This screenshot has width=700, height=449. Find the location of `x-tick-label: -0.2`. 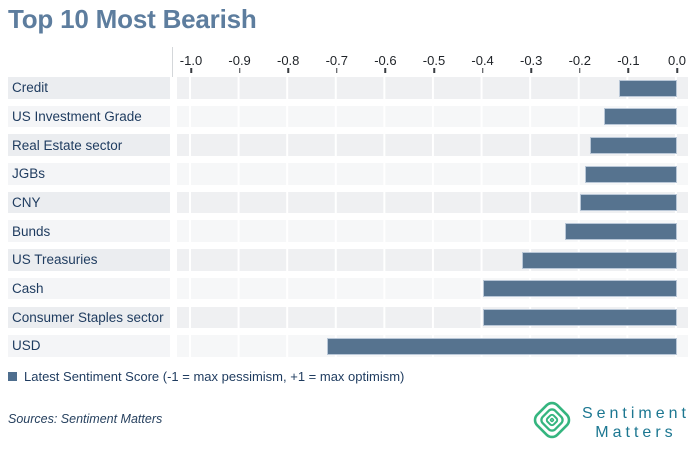

x-tick-label: -0.2 is located at coordinates (579, 60).